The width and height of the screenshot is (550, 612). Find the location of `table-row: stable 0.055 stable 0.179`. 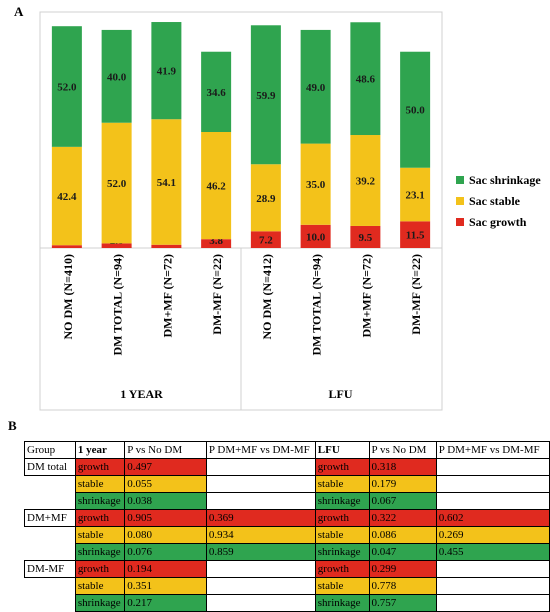

table-row: stable 0.055 stable 0.179 is located at coordinates (287, 484).